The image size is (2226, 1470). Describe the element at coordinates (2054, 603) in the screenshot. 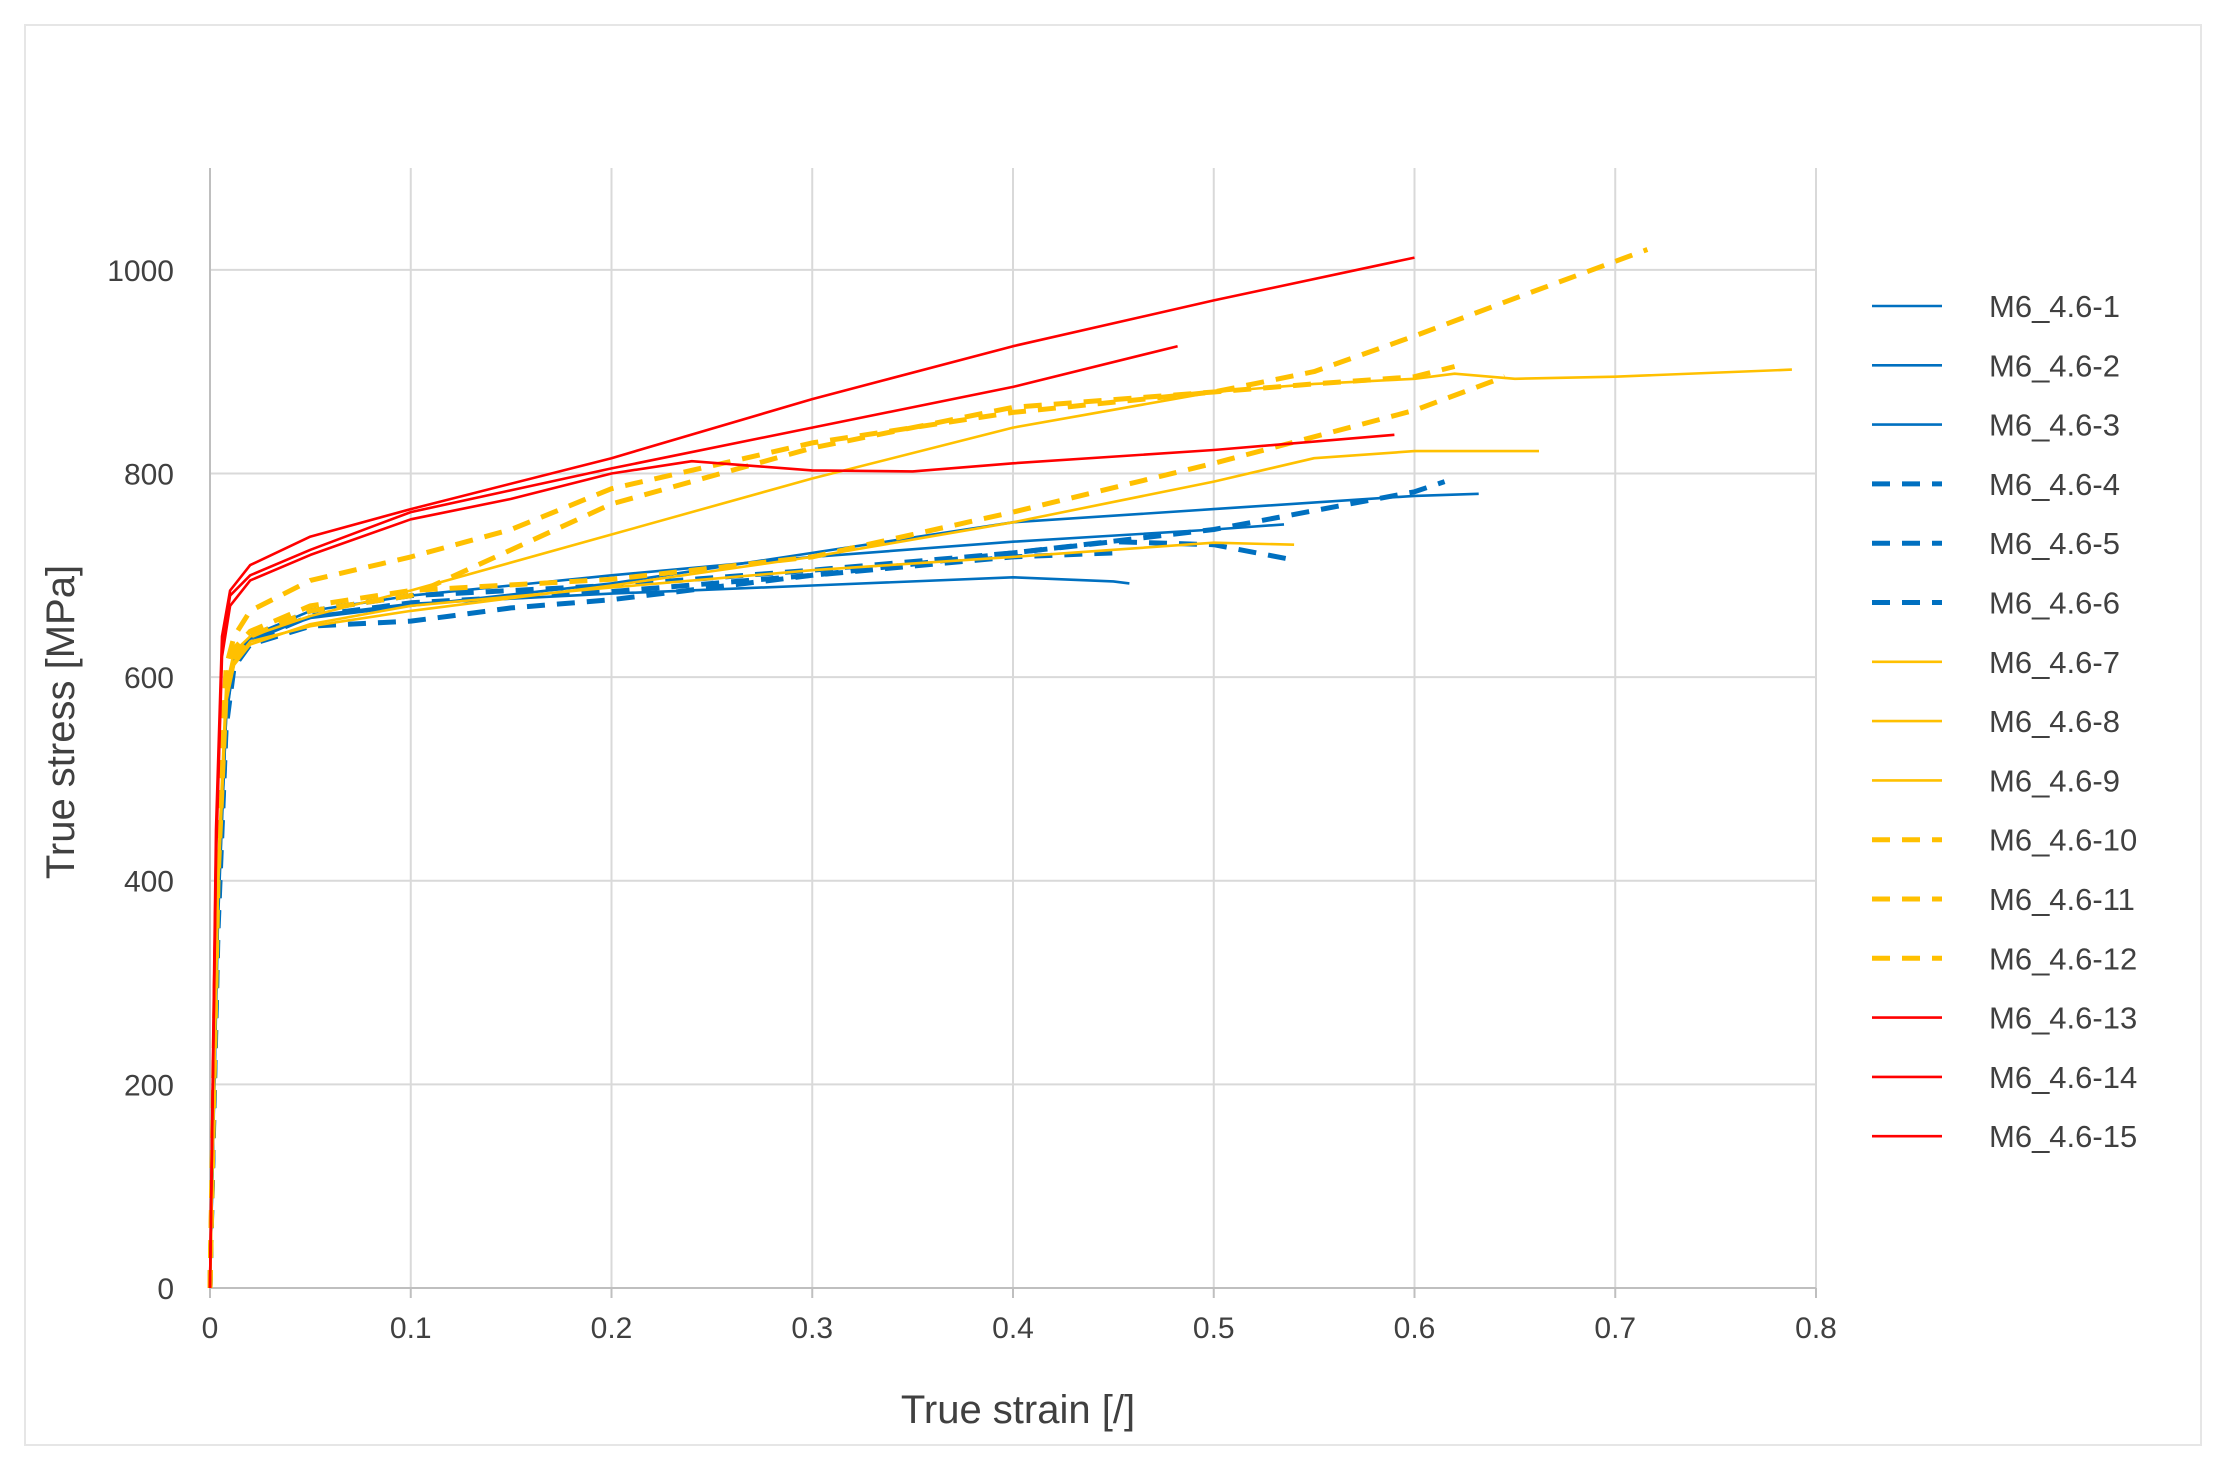

I see `legend-label: M6_4.6-6` at that location.